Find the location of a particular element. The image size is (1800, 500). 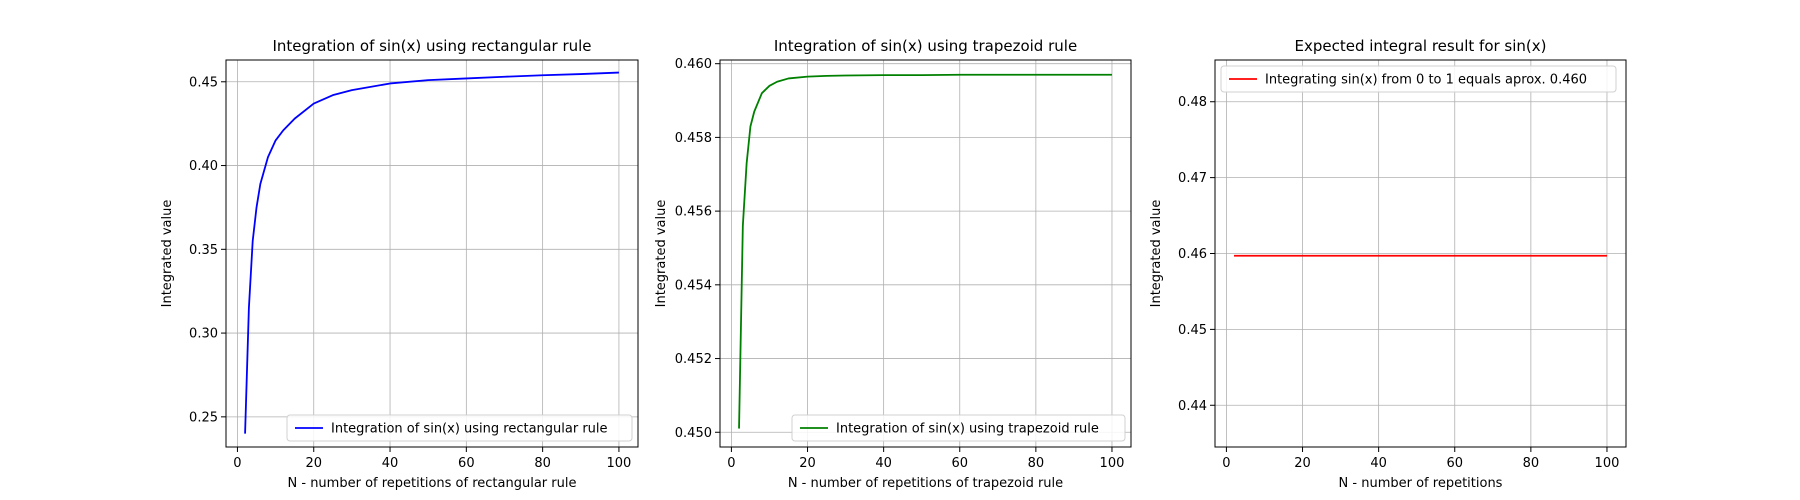

y-tick-label: 0.460 is located at coordinates (693, 64).